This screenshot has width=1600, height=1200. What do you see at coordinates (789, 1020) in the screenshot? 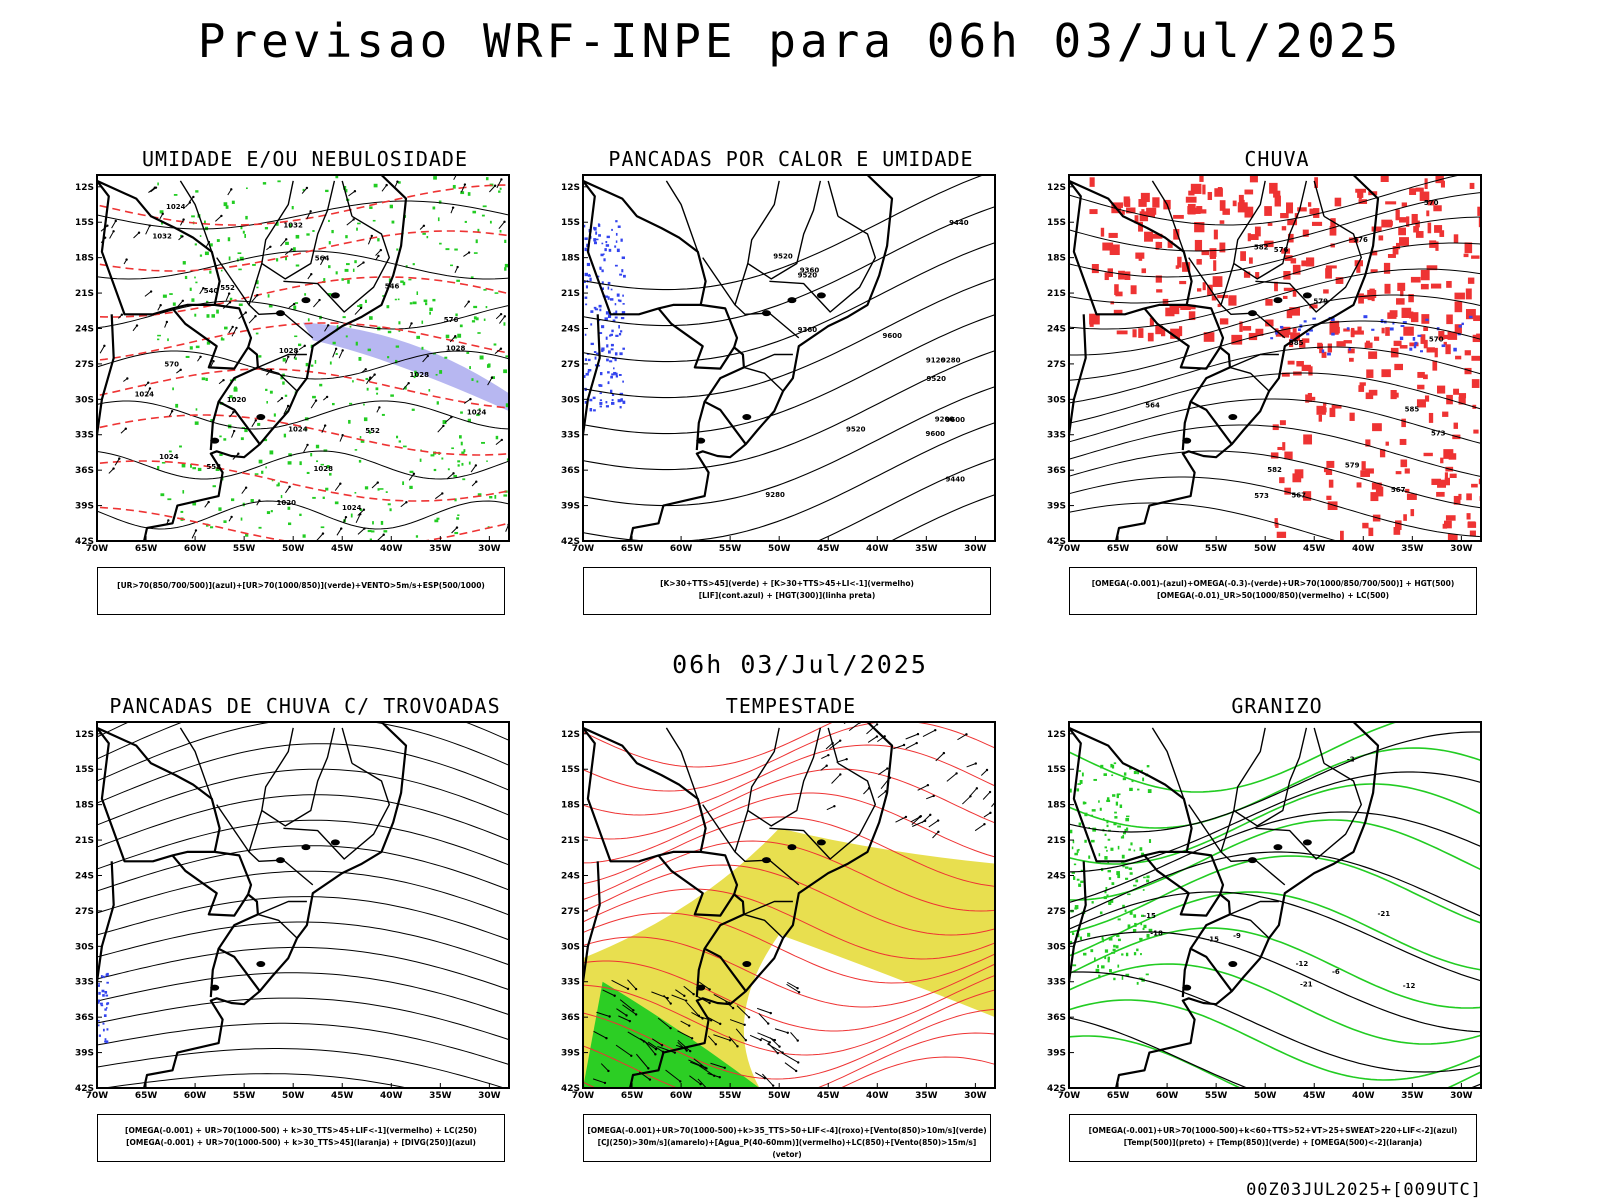
I see `streamline-850hpa` at bounding box center [789, 1020].